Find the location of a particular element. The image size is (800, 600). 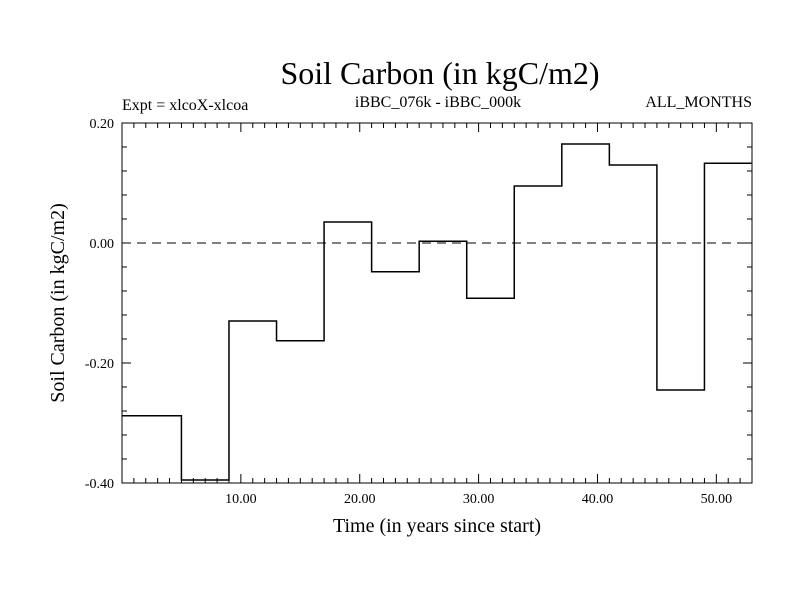

y-tick-label: -0.20 is located at coordinates (99, 364).